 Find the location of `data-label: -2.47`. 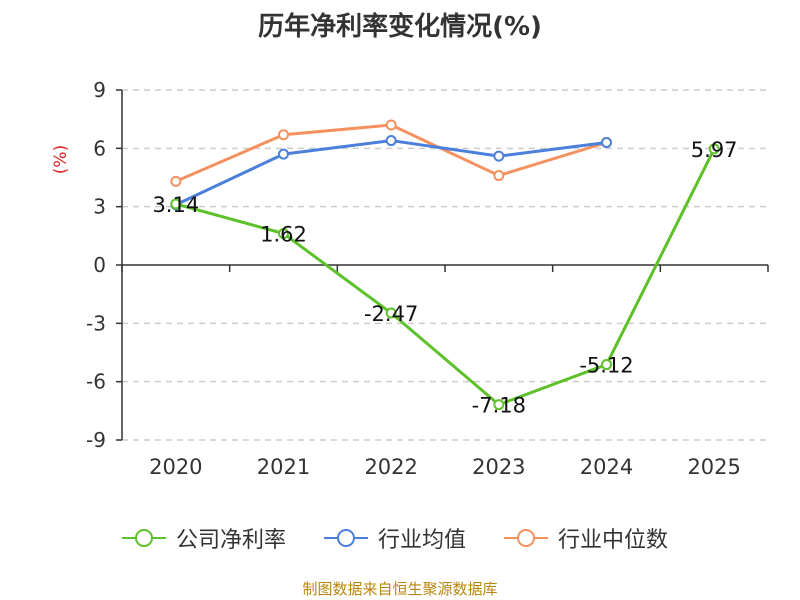

data-label: -2.47 is located at coordinates (391, 314).